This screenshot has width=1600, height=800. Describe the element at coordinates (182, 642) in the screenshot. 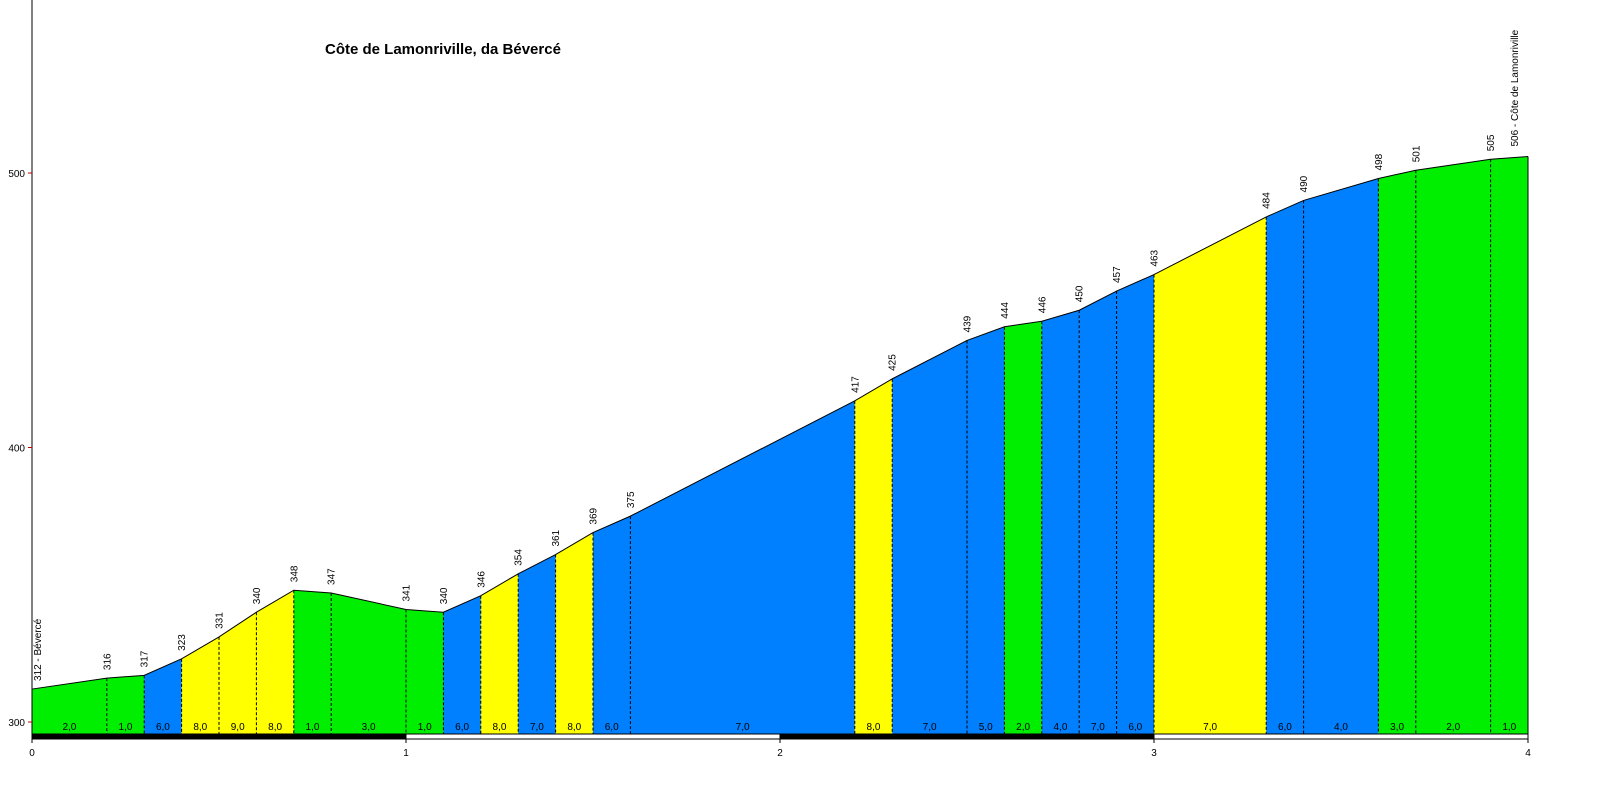

I see `elevation-label: 323` at that location.